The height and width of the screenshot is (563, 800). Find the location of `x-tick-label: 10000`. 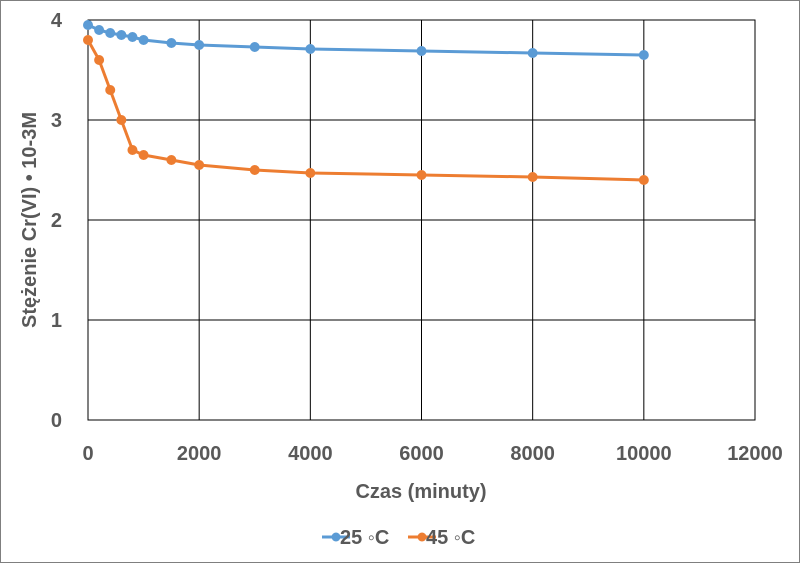

x-tick-label: 10000 is located at coordinates (644, 454).